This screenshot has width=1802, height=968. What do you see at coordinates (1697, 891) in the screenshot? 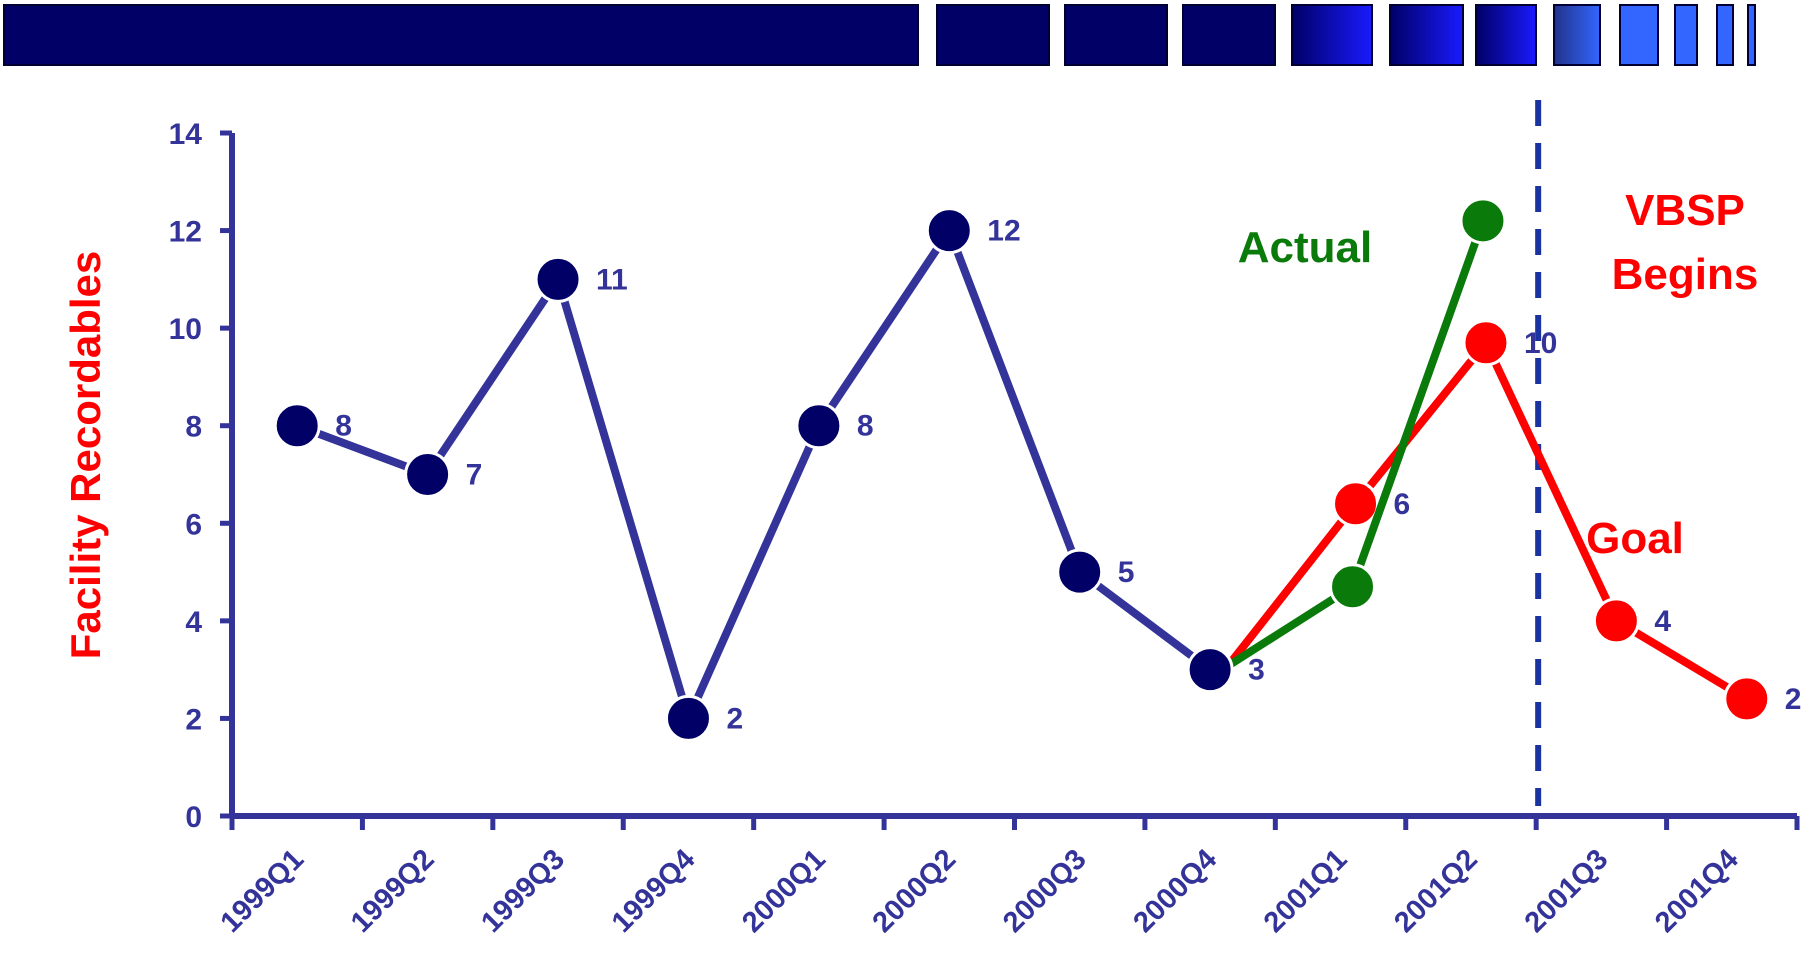
I see `x-tick-label: 2001Q4` at bounding box center [1697, 891].